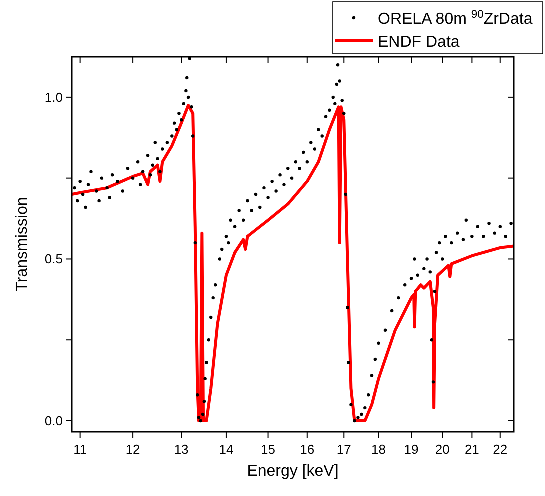 This screenshot has width=545, height=496. Describe the element at coordinates (500, 449) in the screenshot. I see `x-tick-label: 22` at that location.